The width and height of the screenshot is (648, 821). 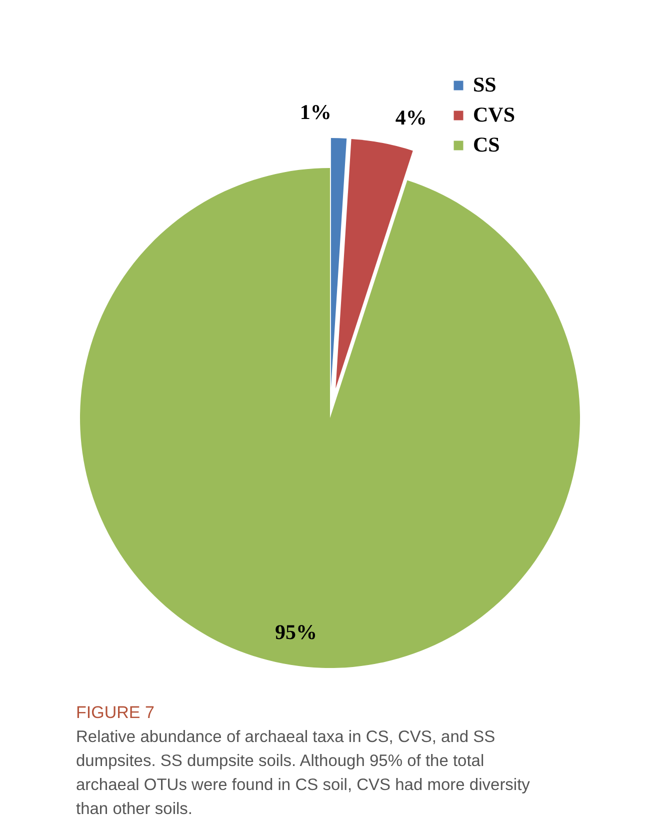 I want to click on text: Relative abundance of archaeal taxa in CS, CVS, and SS dumpsites. SS dumpsite soils. Although 95% of the total archaeal OTUs were found in CS soil, CVS had more diversity than other soils., so click(x=303, y=773).